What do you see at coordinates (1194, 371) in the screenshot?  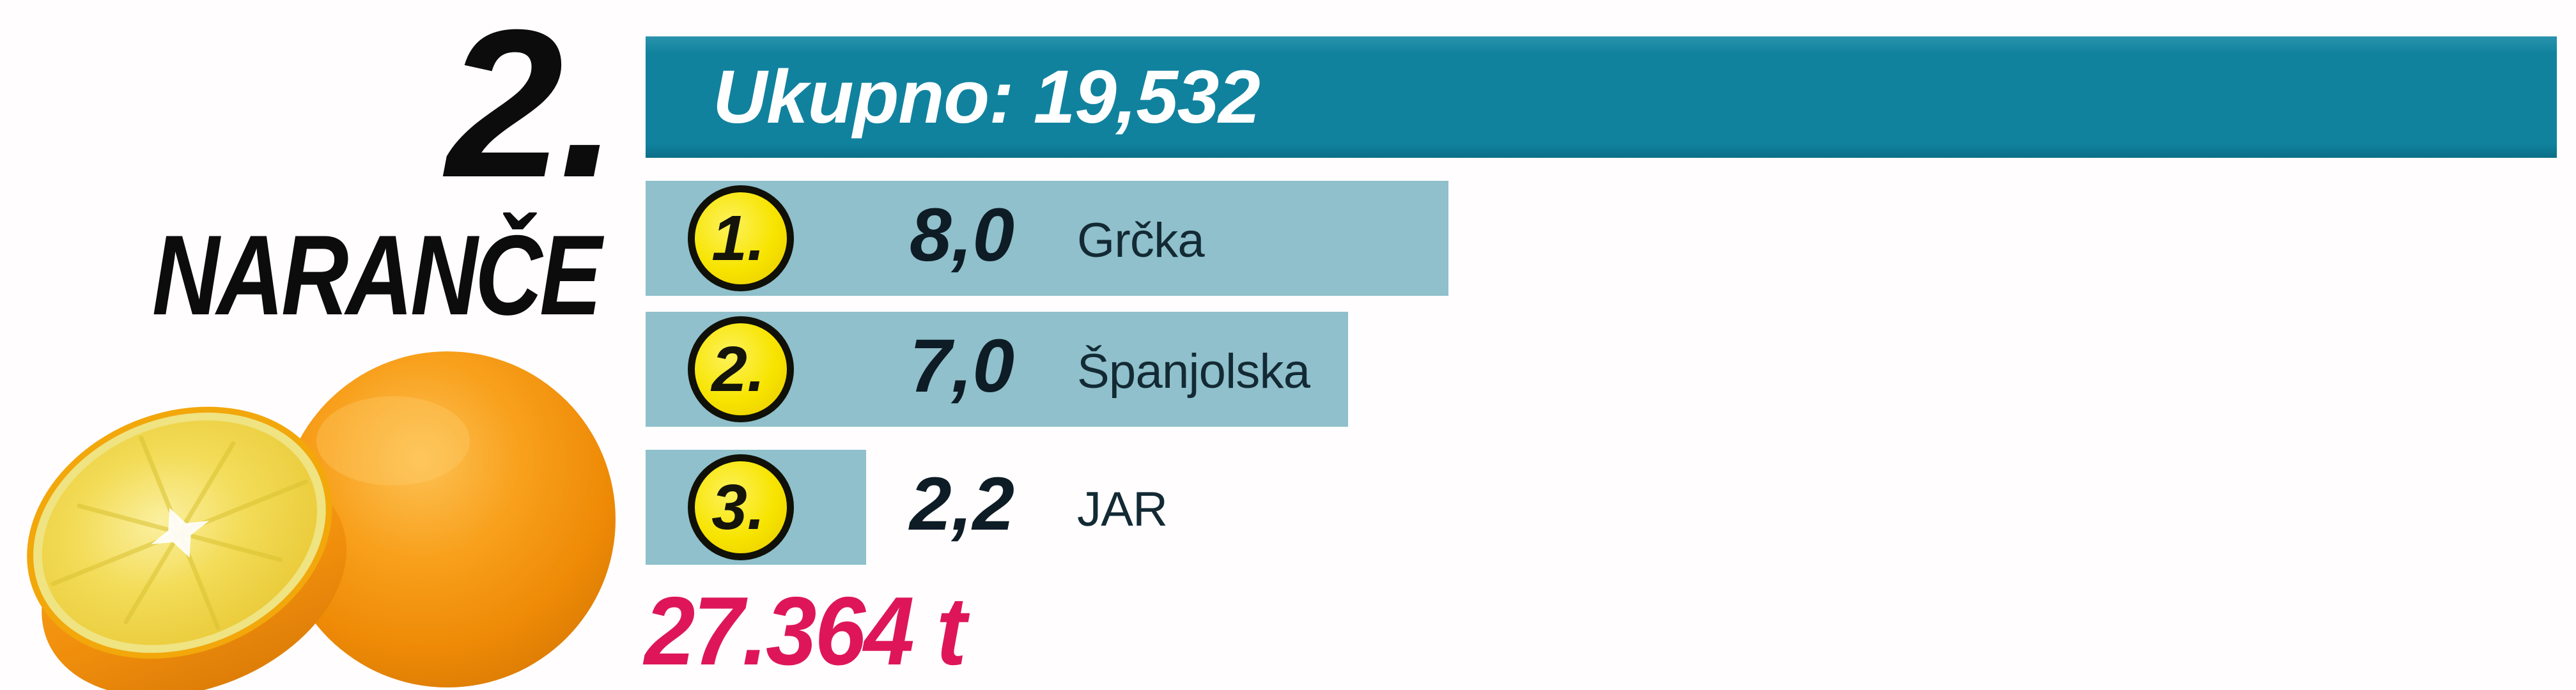 I see `country-label-spanjolska: Španjolska` at bounding box center [1194, 371].